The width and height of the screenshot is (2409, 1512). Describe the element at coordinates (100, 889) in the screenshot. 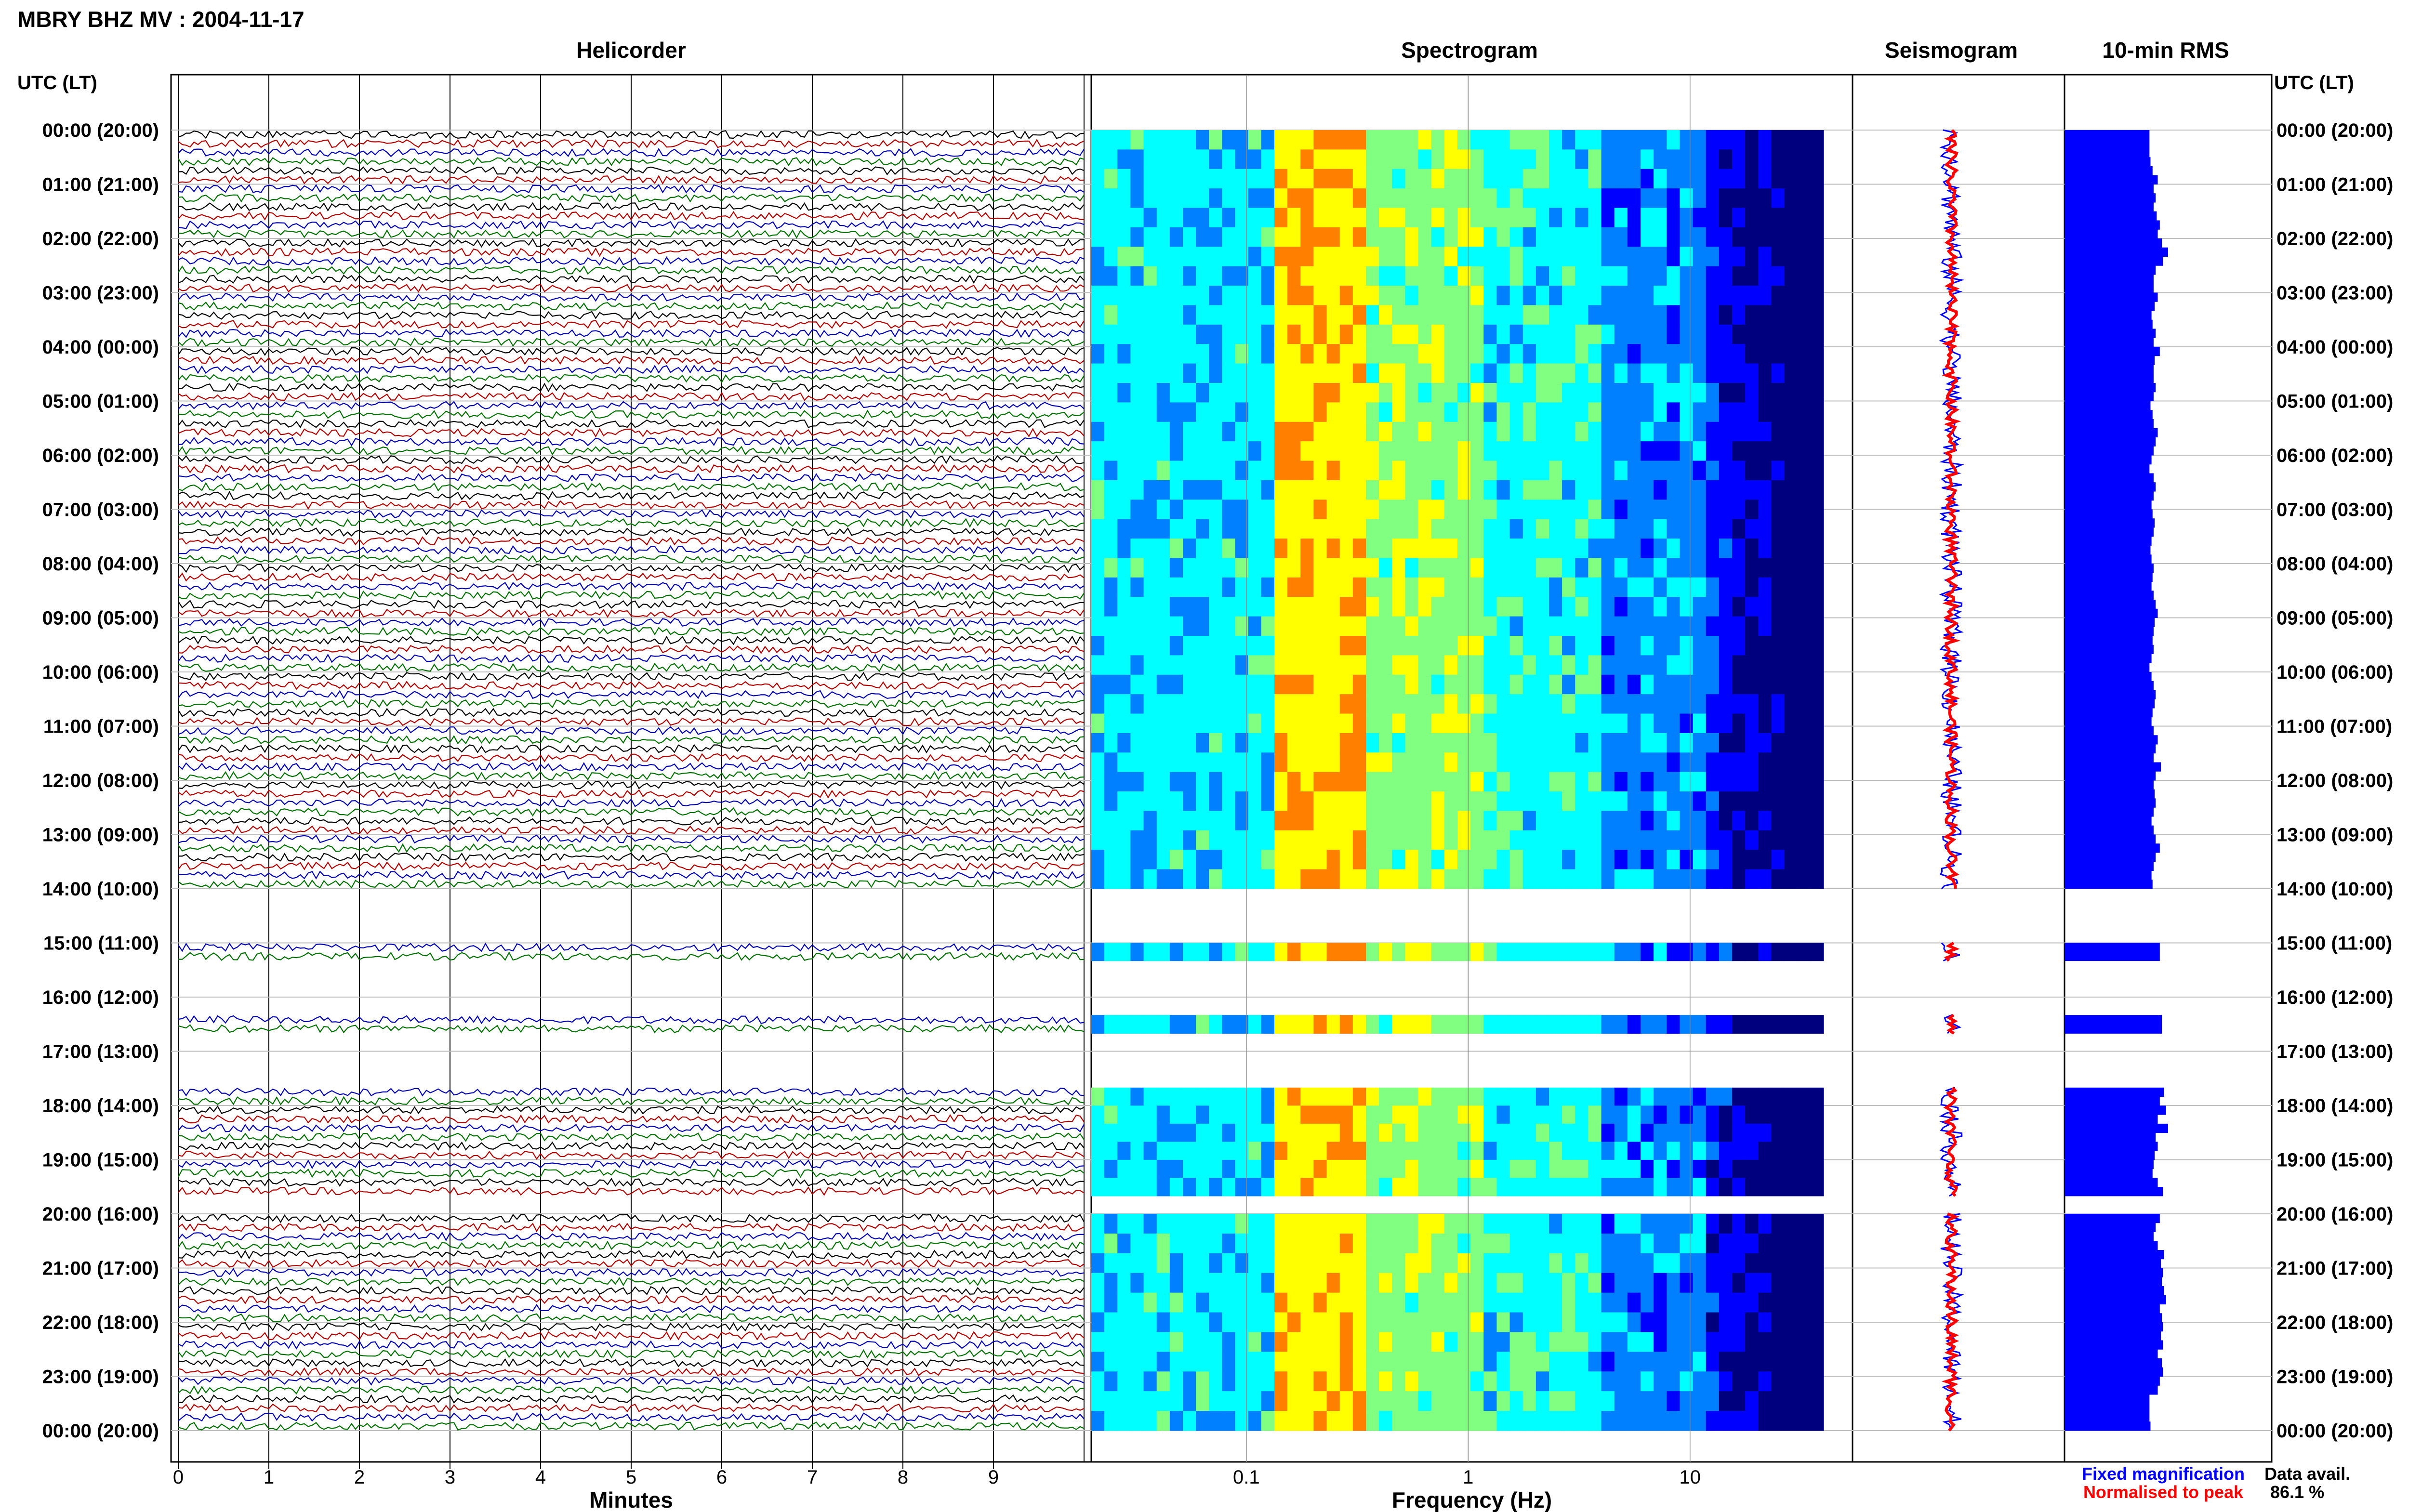

I see `time-label-left: 14:00 (10:00)` at that location.